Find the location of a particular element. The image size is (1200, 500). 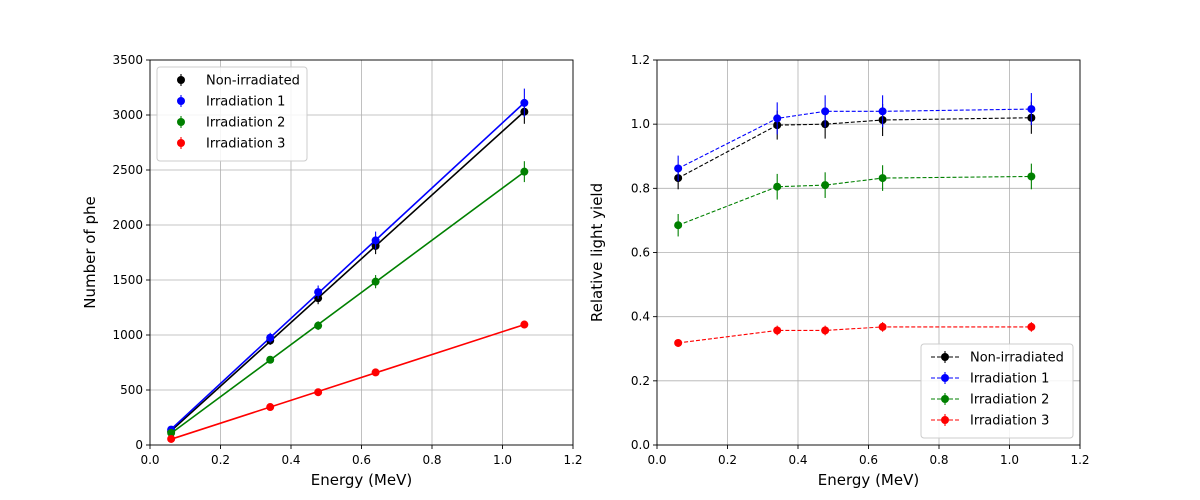

y-tick-label: 0 is located at coordinates (139, 445).